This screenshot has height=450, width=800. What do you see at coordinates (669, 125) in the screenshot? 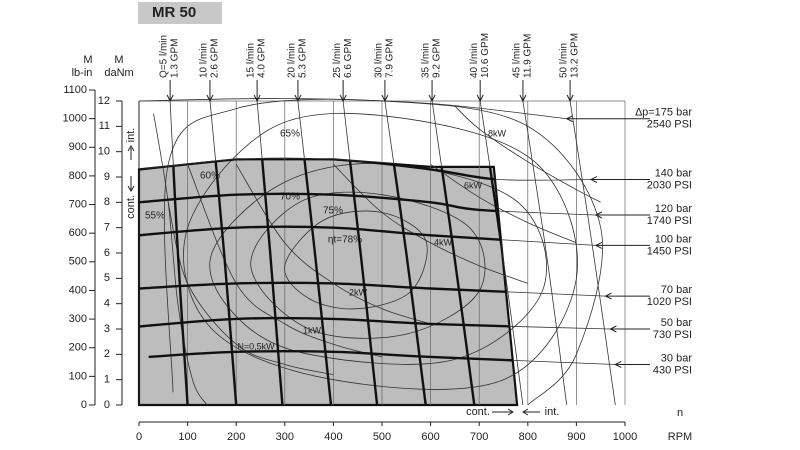
I see `pressure-label-psi: 2540 PSI` at bounding box center [669, 125].